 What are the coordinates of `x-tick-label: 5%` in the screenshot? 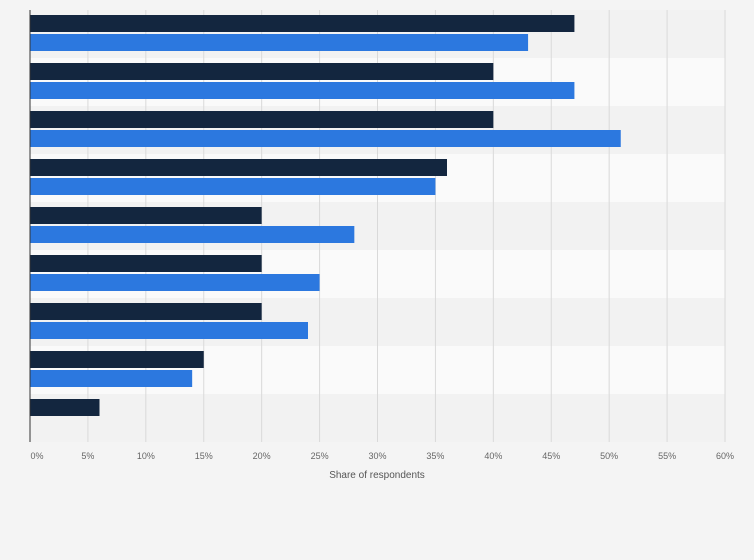 It's located at (87, 456).